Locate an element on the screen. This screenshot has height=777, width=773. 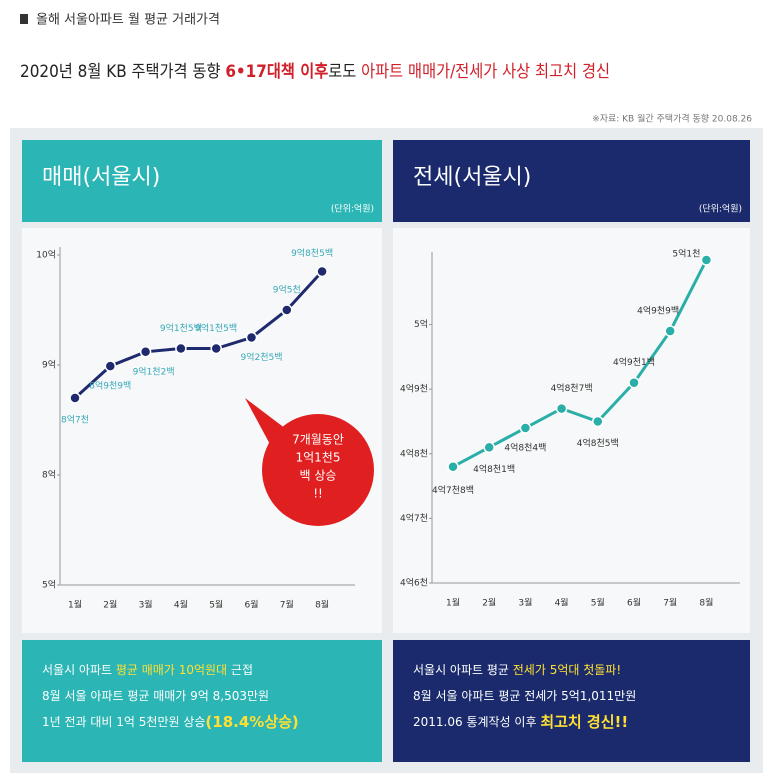
summary-line: 8월 서울 아파트 평균 매매가 9억 8,503만원 is located at coordinates (155, 696).